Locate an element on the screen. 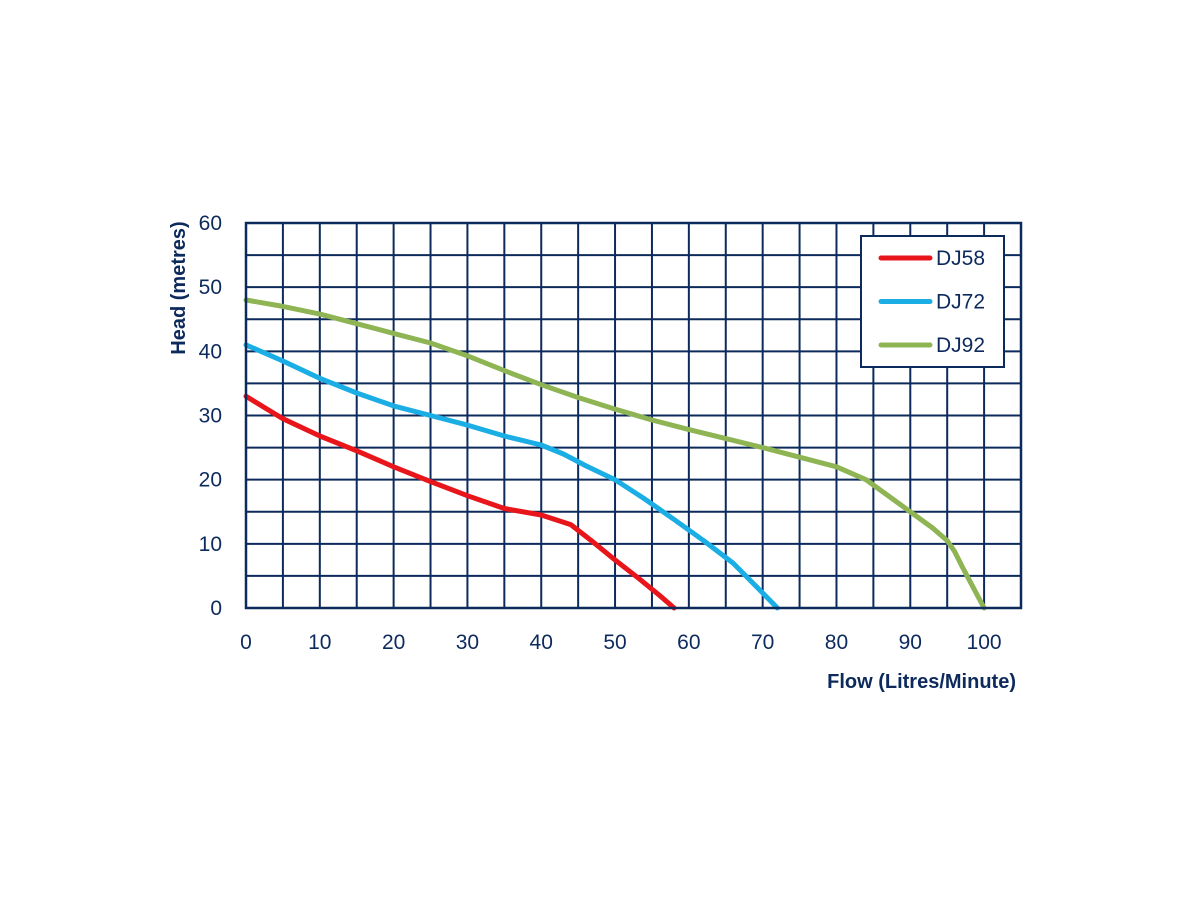 The width and height of the screenshot is (1200, 905). y-tick-label: 10 is located at coordinates (210, 544).